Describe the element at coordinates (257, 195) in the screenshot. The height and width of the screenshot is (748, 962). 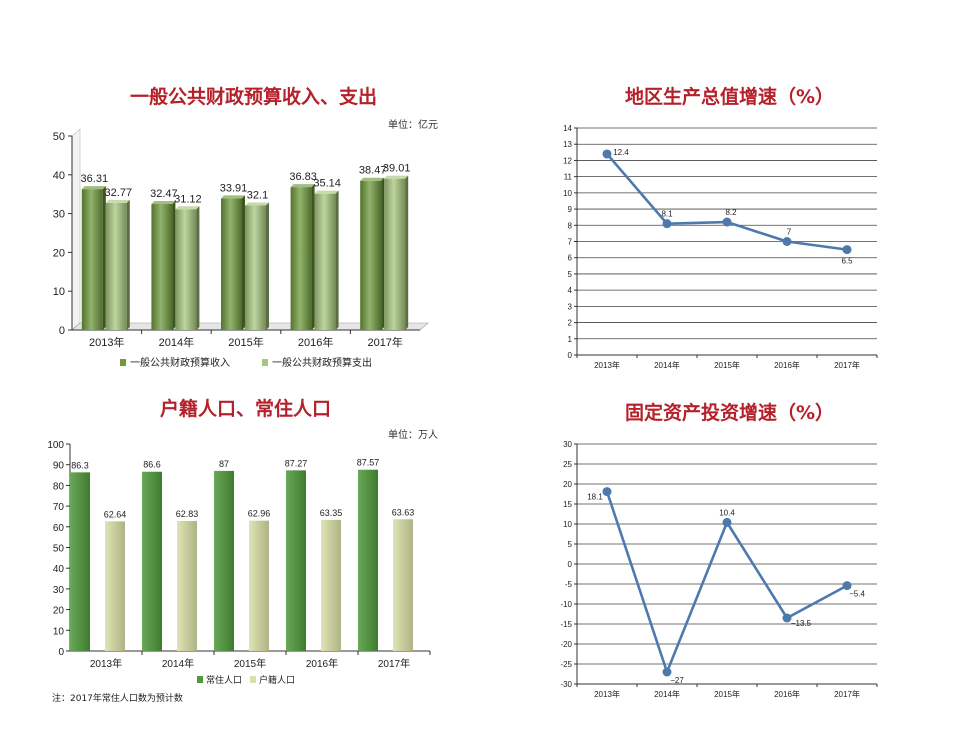
I see `data-label: 32.1` at that location.